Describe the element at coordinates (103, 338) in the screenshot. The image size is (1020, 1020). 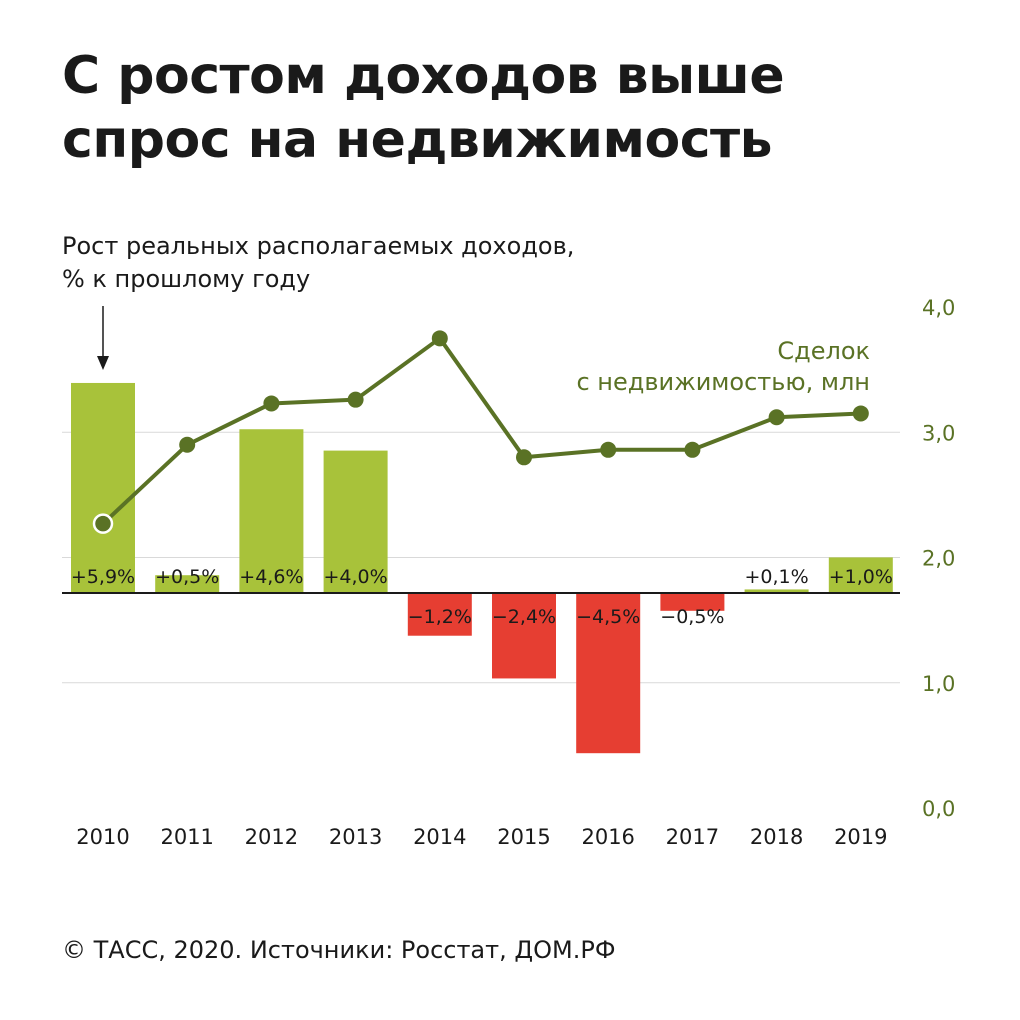
I see `pointer-arrow` at that location.